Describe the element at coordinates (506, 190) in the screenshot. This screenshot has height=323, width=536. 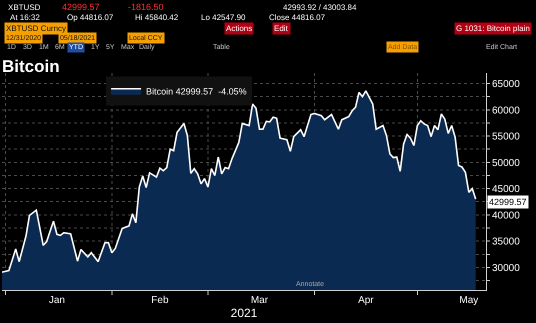
I see `y-tick-label: 45000` at that location.